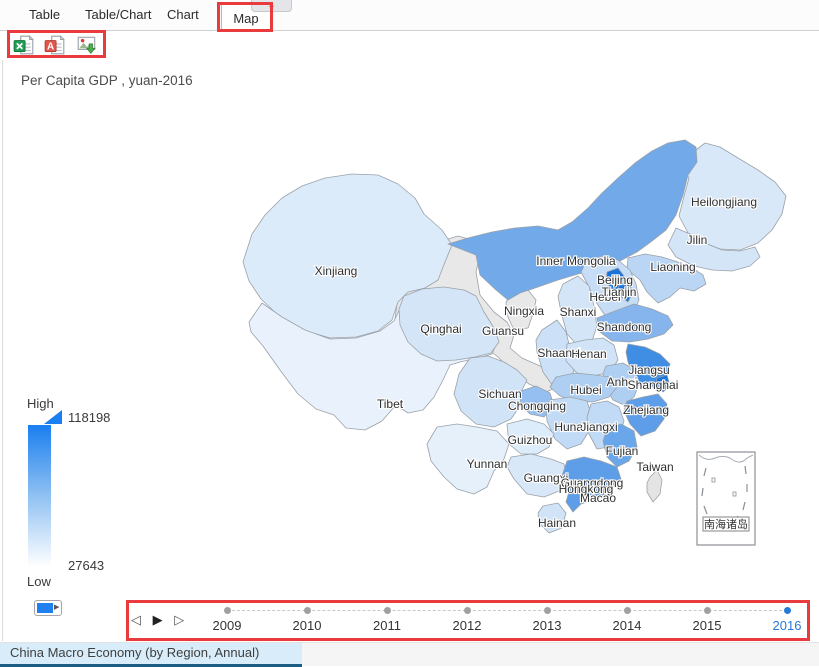 This screenshot has height=667, width=819. Describe the element at coordinates (468, 459) in the screenshot. I see `province-yunnan` at that location.